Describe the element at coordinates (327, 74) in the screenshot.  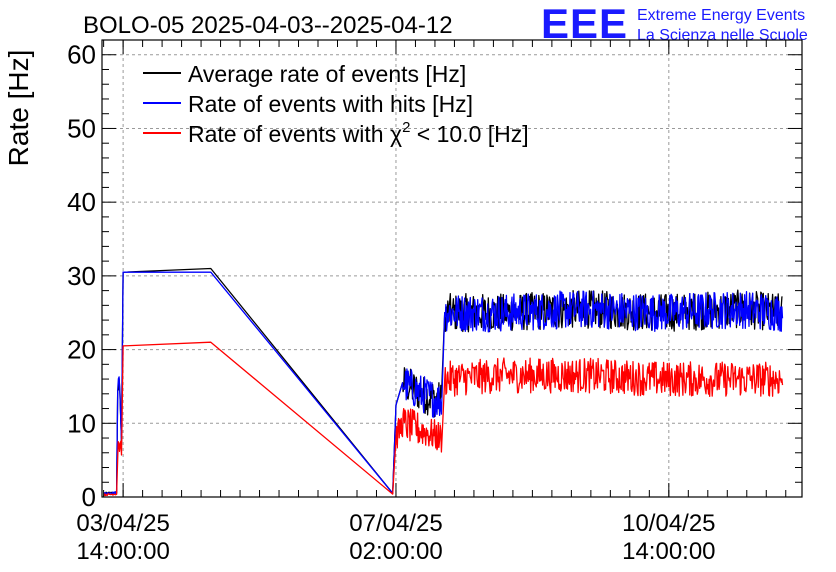
I see `legend-label-1: Average rate of events [Hz]` at that location.